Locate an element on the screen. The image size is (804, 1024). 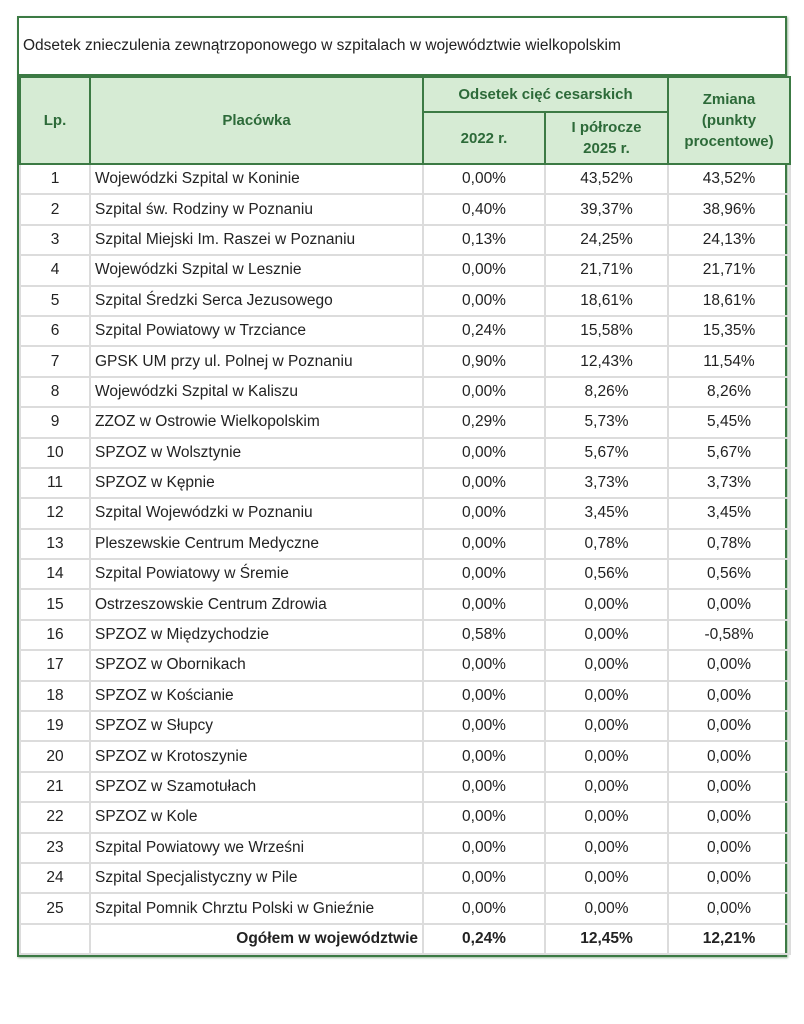
total-empty is located at coordinates (55, 939).